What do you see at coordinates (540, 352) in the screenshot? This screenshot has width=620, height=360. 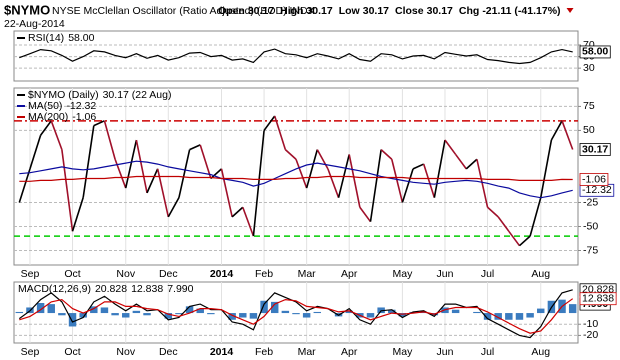 I see `x-tick-label: Aug` at bounding box center [540, 352].